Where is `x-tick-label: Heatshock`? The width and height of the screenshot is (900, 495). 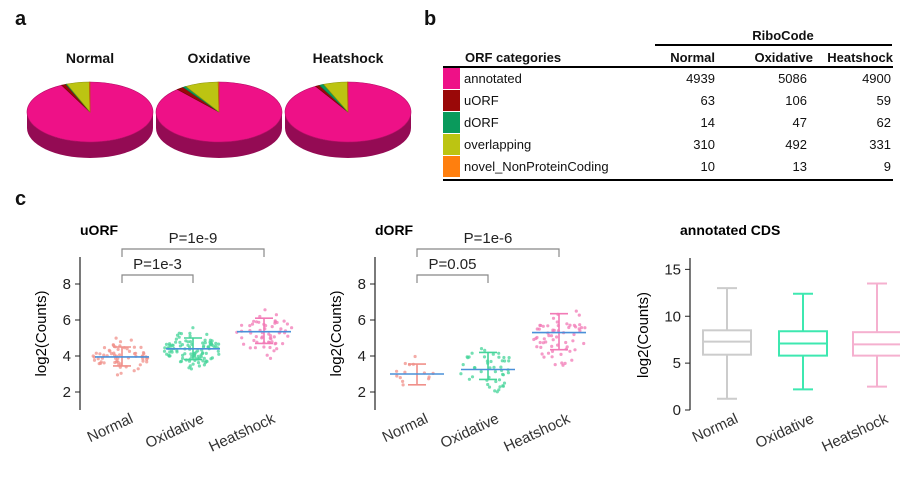
x-tick-label: Heatshock is located at coordinates (537, 433).